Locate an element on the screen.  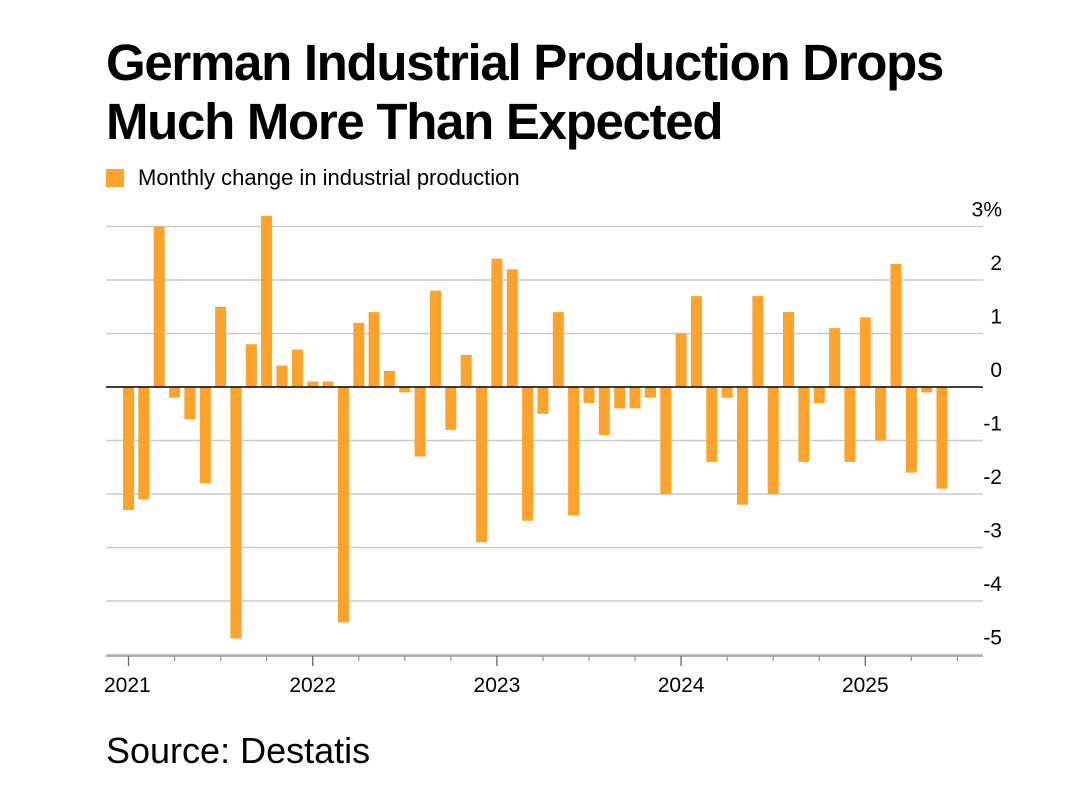
legend-label: Monthly change in industrial production is located at coordinates (329, 177).